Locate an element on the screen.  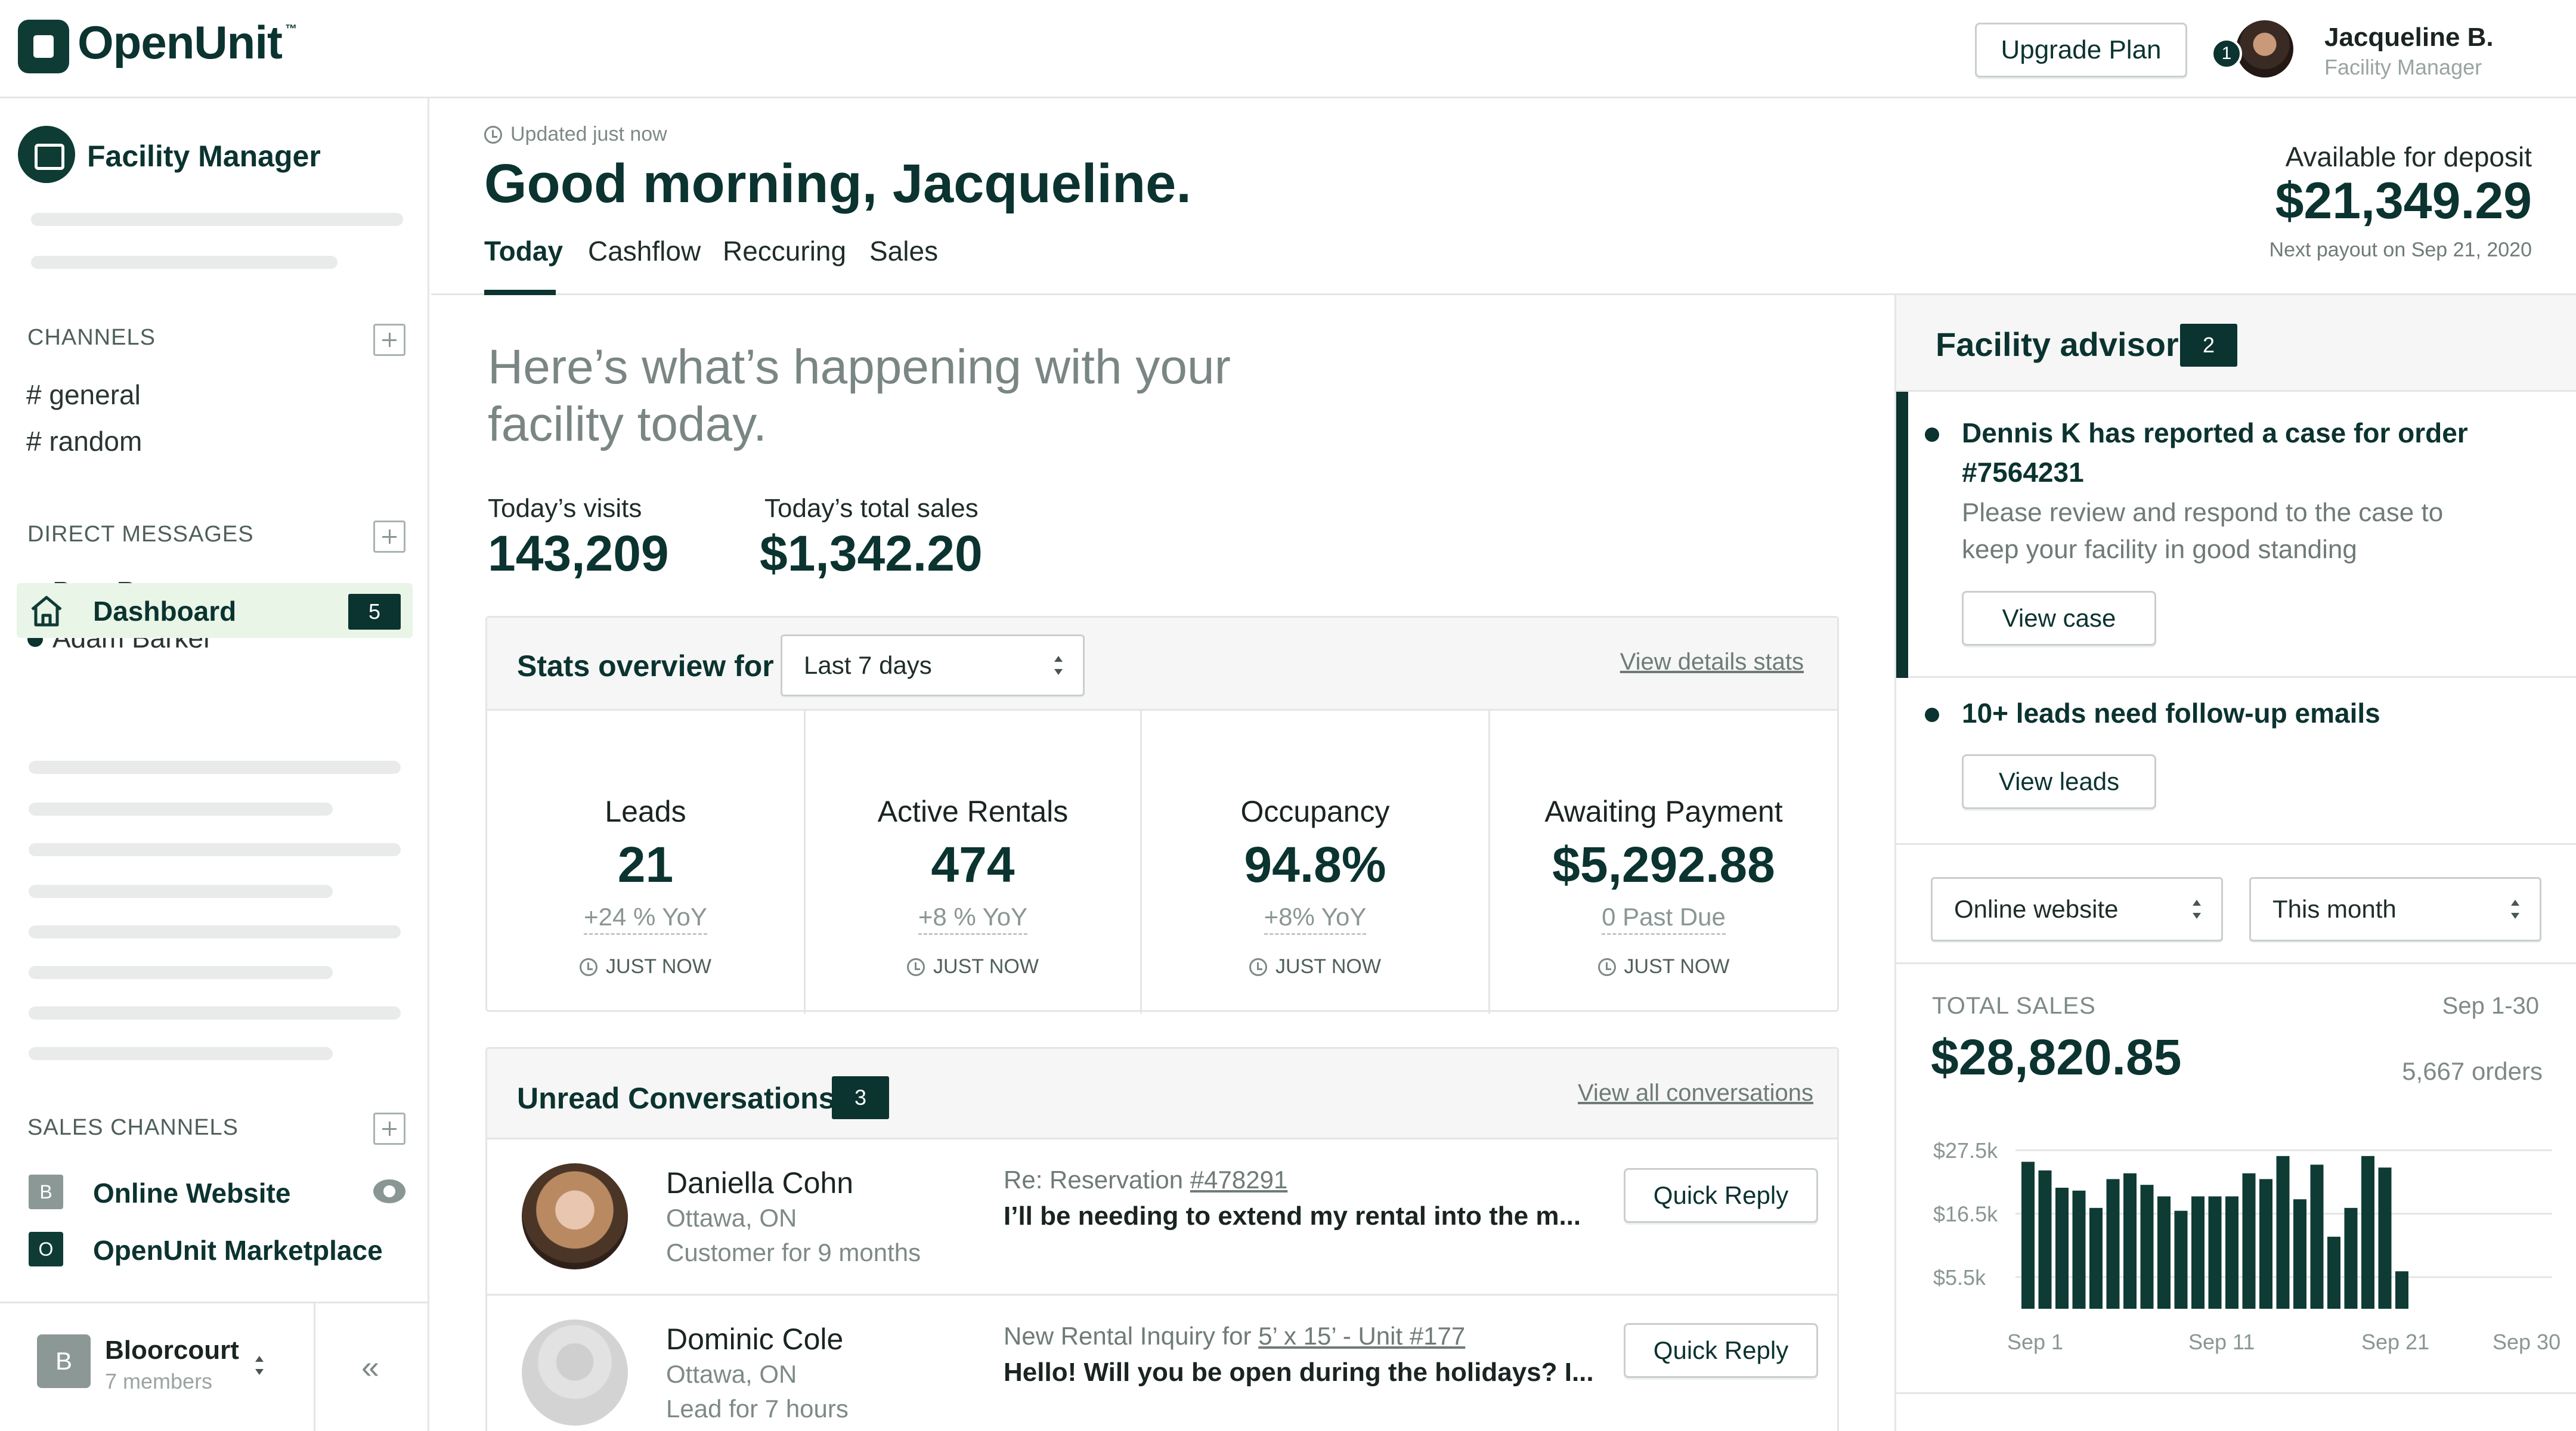
deposit-label: Available for deposit is located at coordinates (2409, 156).